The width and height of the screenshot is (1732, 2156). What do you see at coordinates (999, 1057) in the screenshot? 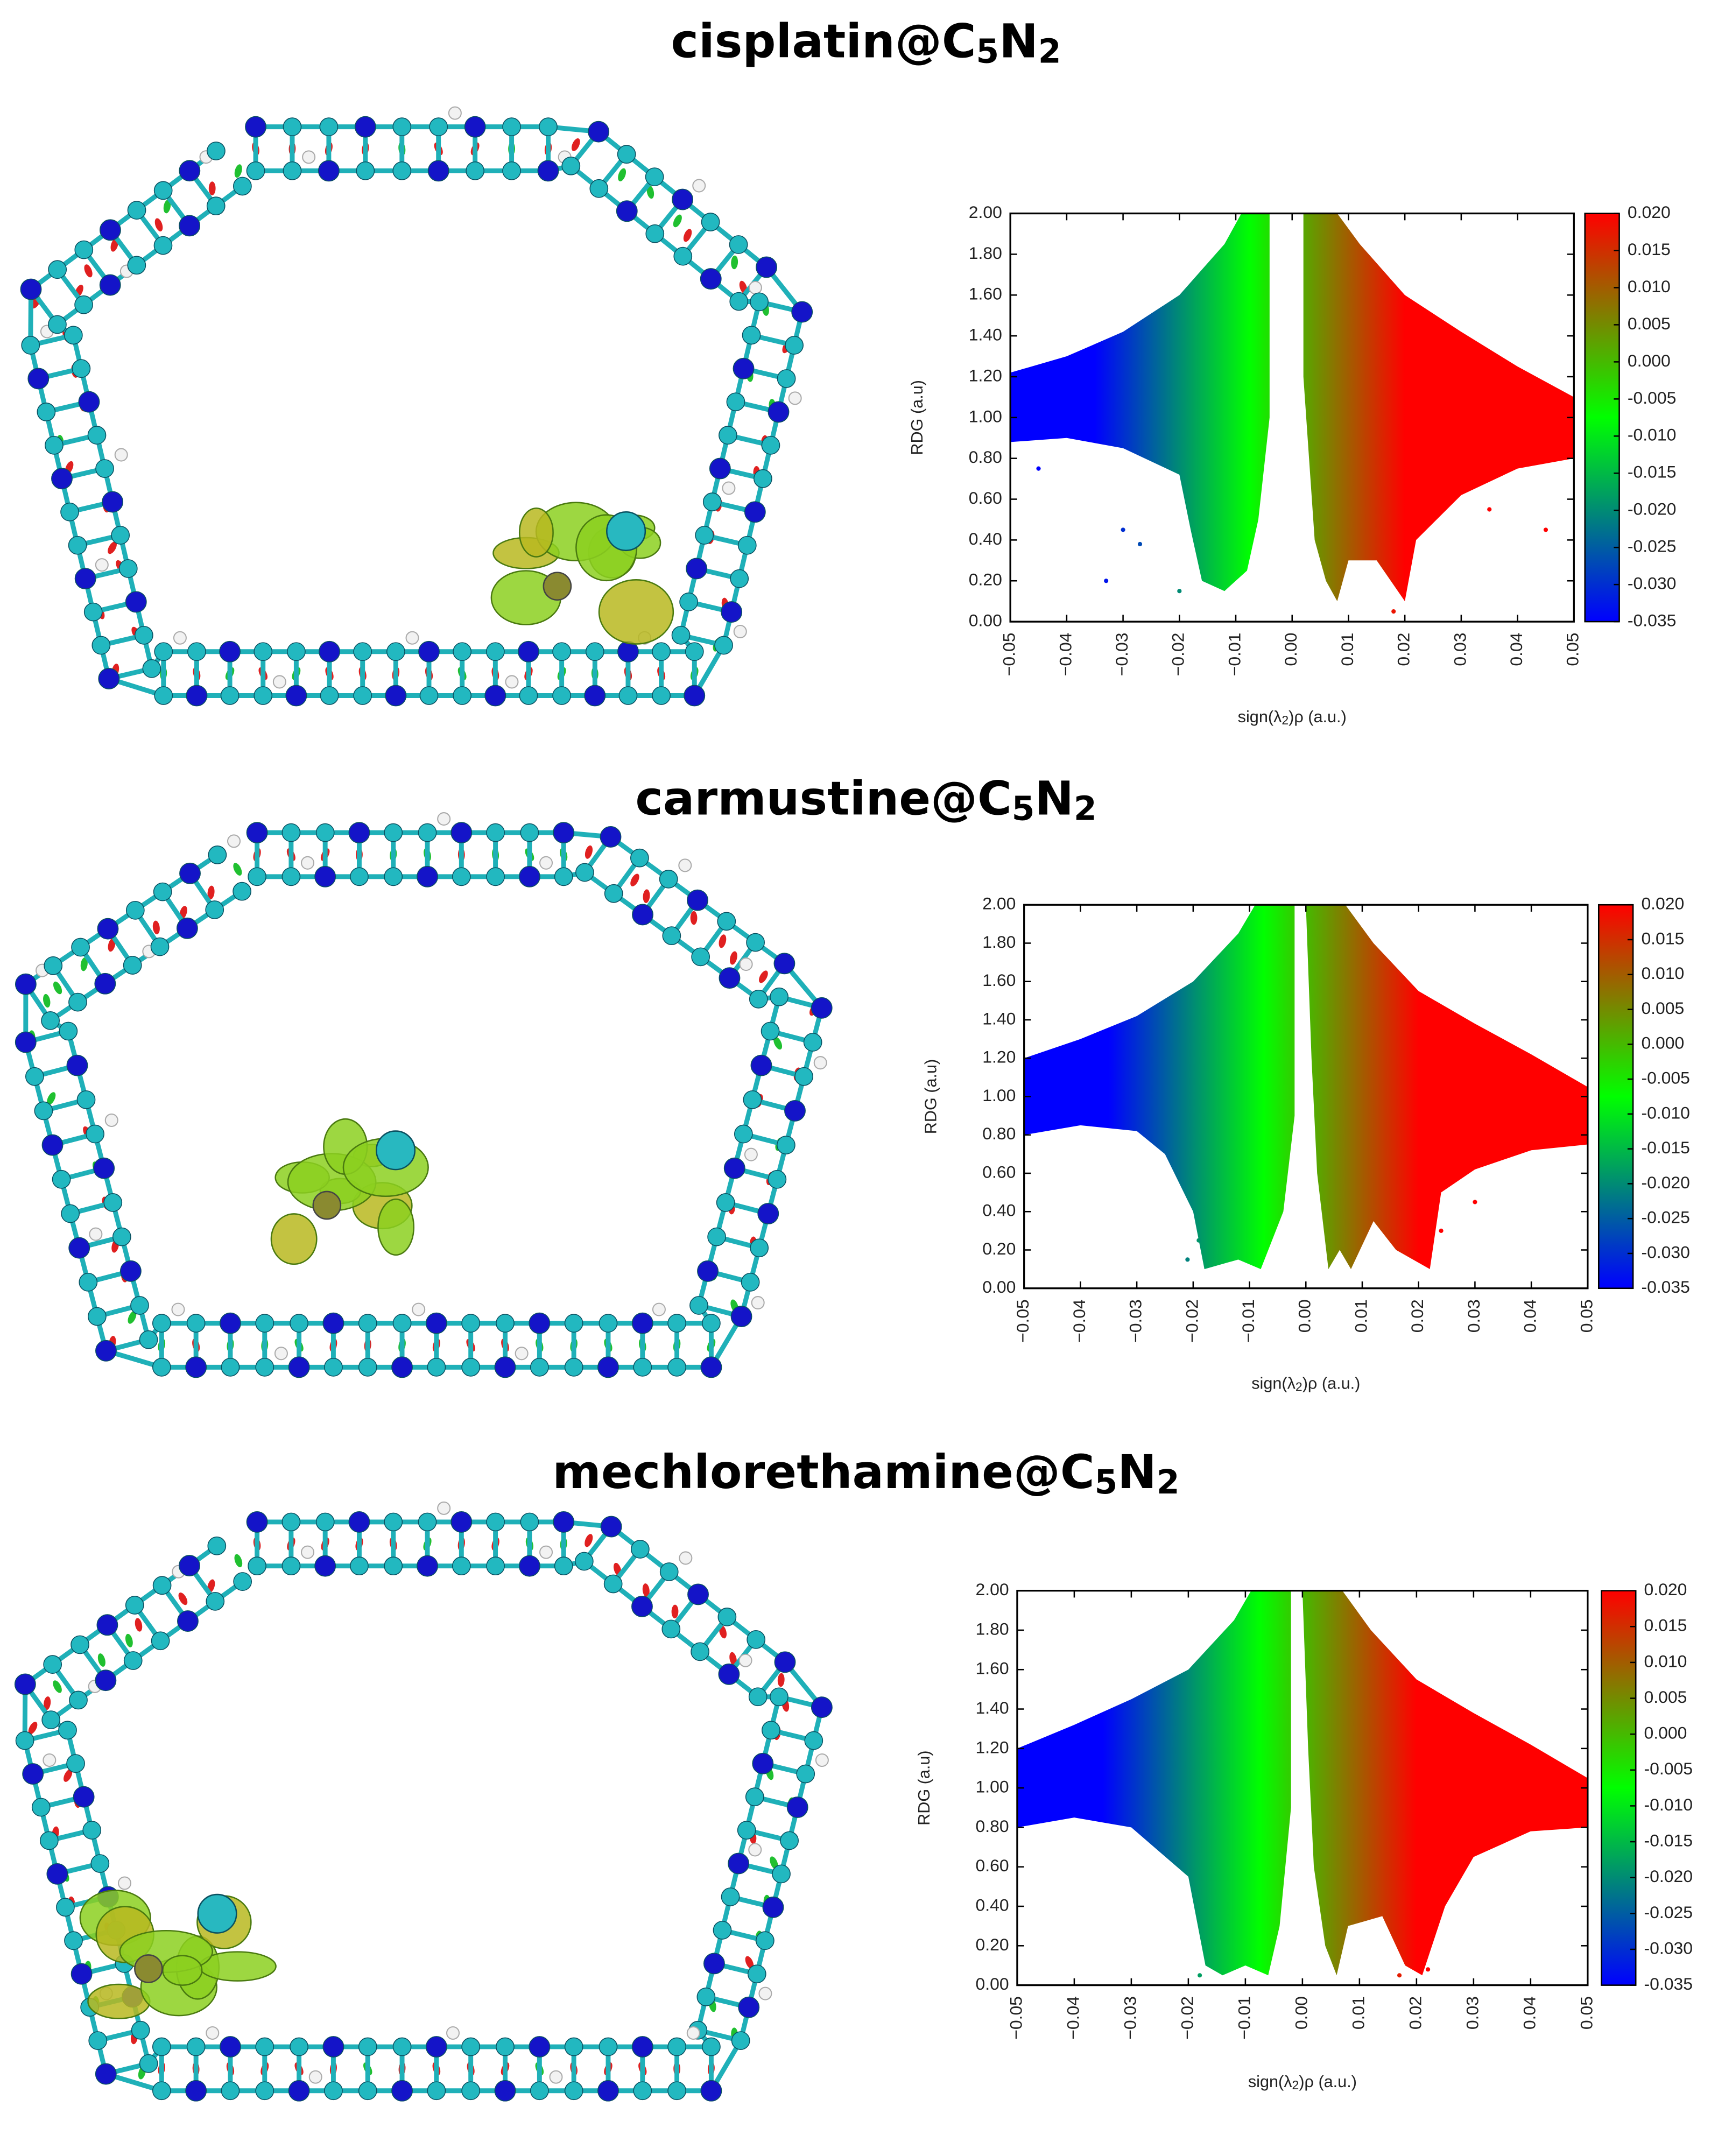
I see `y-tick-label: 1.20` at bounding box center [999, 1057].